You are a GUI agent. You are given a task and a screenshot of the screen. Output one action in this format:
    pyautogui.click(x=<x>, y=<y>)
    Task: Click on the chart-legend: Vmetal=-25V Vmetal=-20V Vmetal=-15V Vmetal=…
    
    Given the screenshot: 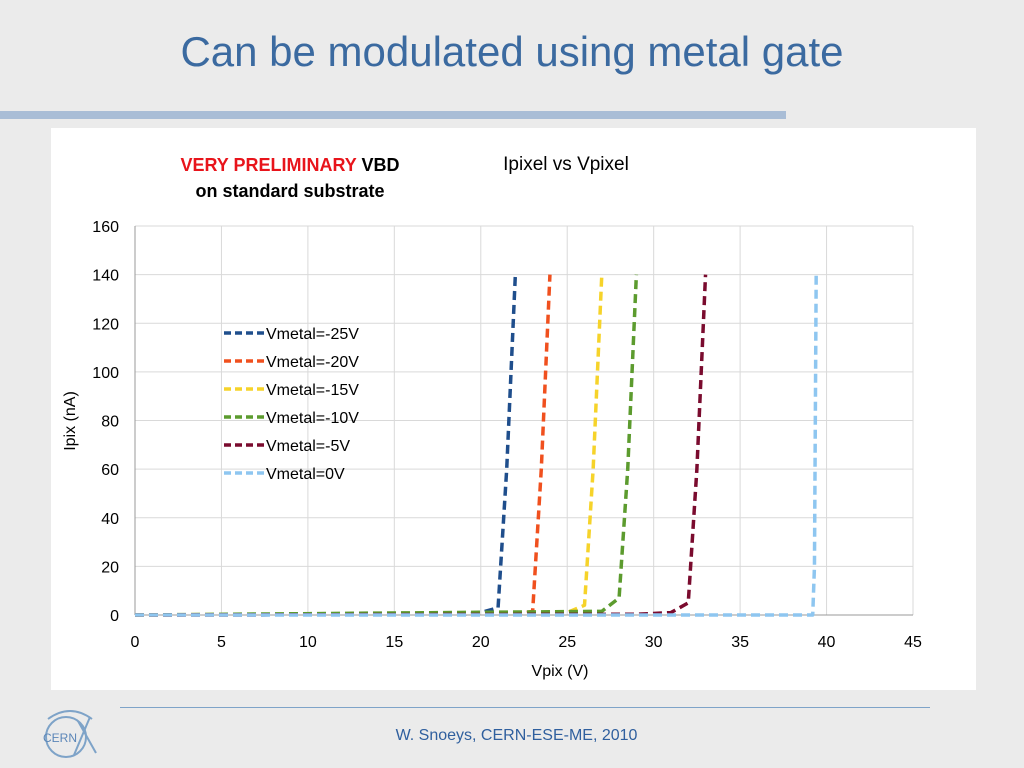 What is the action you would take?
    pyautogui.click(x=291, y=404)
    